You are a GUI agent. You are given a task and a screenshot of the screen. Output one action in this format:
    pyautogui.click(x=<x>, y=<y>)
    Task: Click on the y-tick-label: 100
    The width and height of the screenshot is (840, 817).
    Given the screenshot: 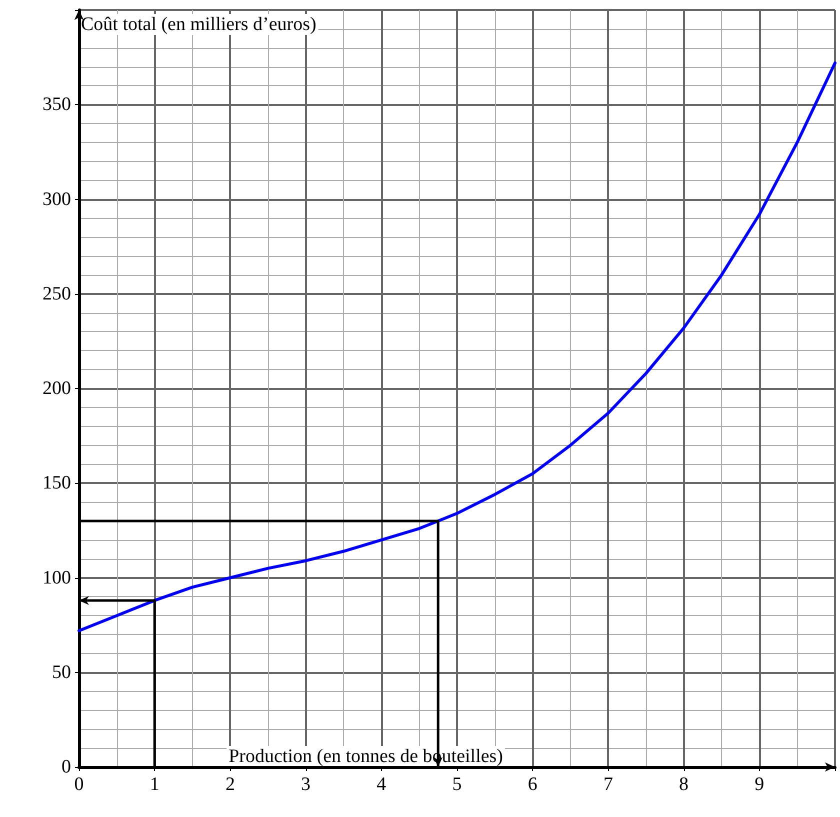 What is the action you would take?
    pyautogui.click(x=56, y=577)
    